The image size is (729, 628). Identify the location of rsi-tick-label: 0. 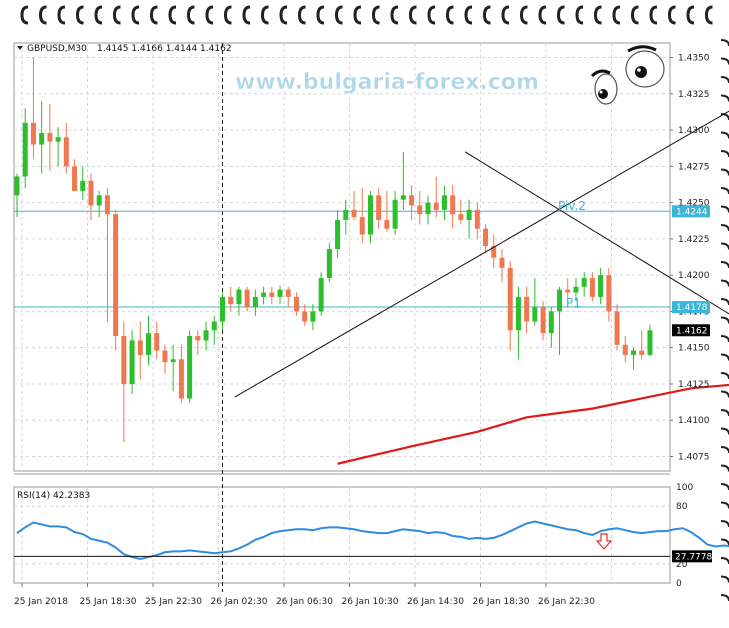
(679, 584).